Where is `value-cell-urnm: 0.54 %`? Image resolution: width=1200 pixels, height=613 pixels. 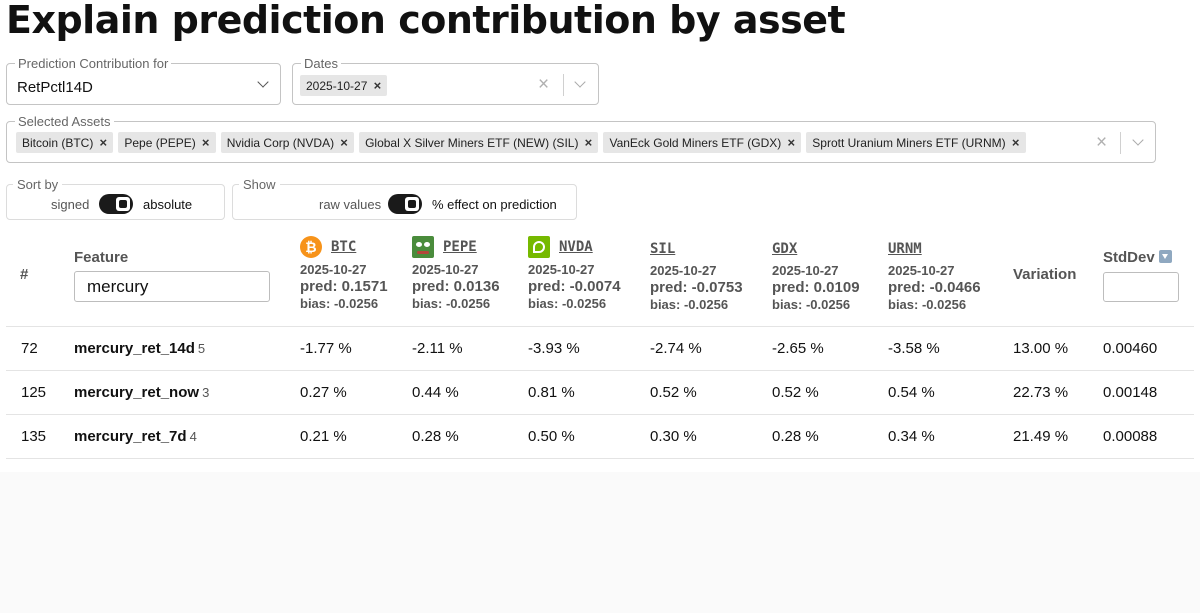
value-cell-urnm: 0.54 % is located at coordinates (911, 392).